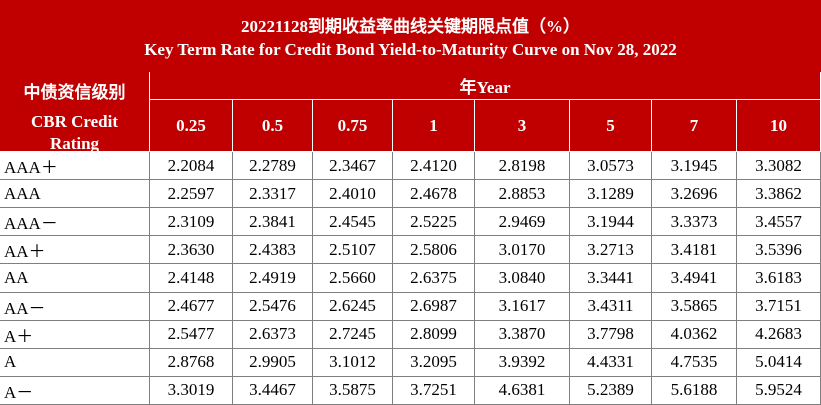 The height and width of the screenshot is (405, 821). Describe the element at coordinates (694, 222) in the screenshot. I see `rate-cell: 3.3373` at that location.